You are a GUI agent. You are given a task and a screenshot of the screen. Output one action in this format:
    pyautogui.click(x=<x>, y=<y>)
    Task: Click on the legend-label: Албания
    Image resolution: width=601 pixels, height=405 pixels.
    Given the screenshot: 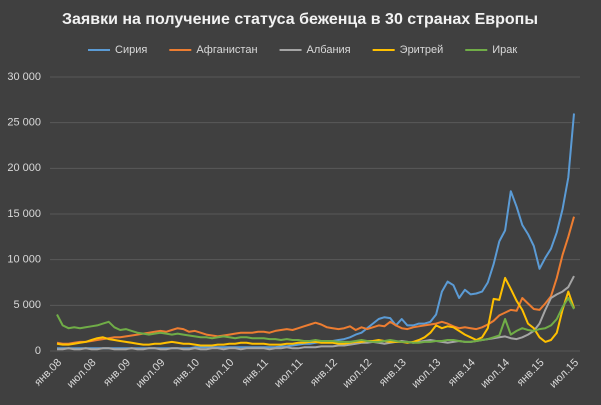 What is the action you would take?
    pyautogui.click(x=329, y=50)
    